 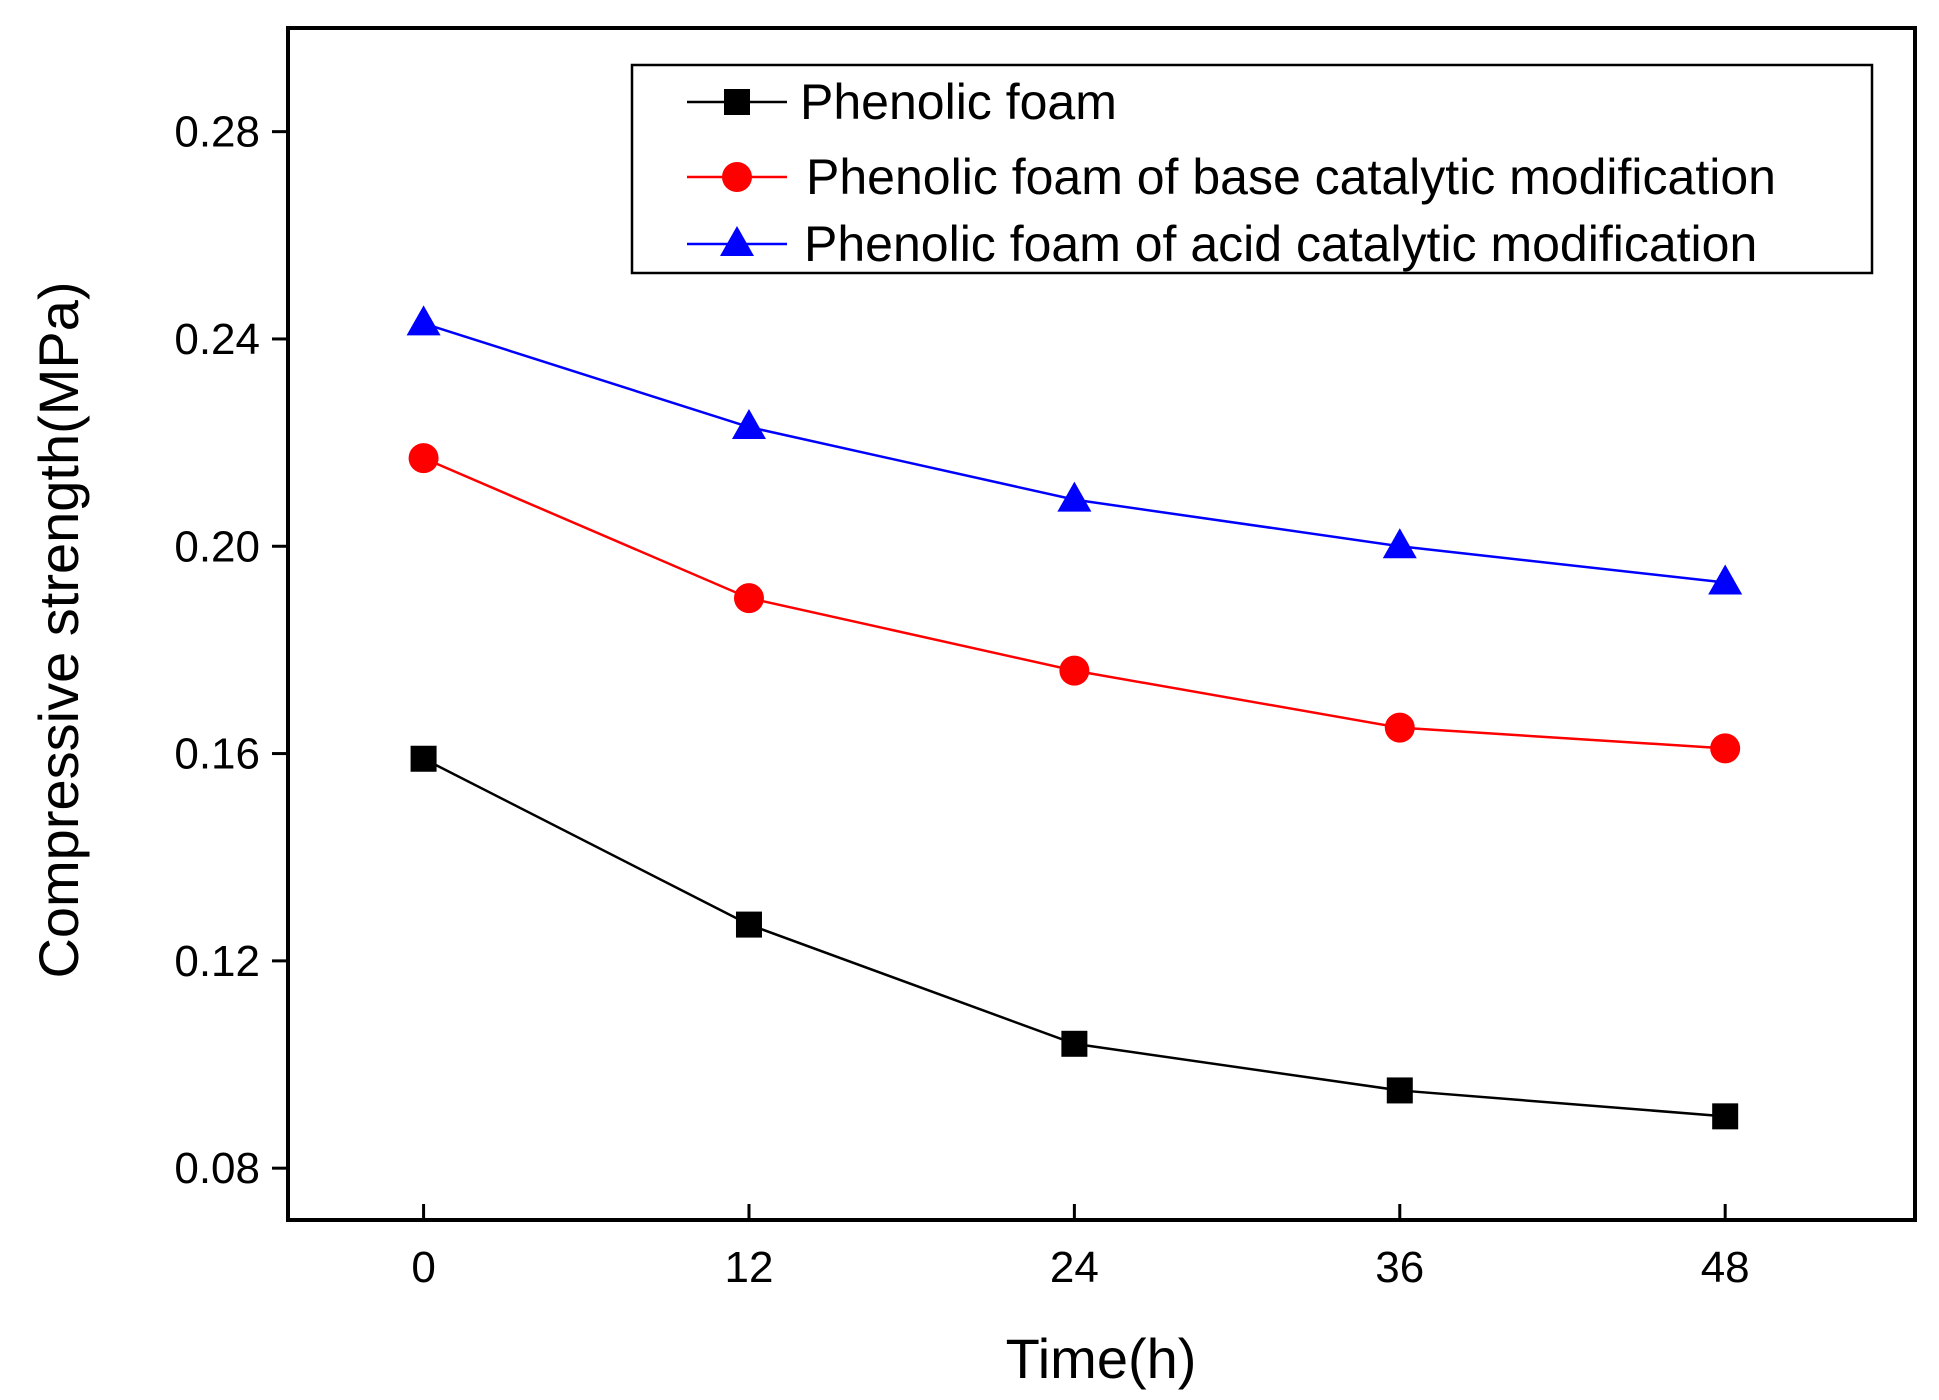 What do you see at coordinates (217, 546) in the screenshot?
I see `y-tick-label: 0.20` at bounding box center [217, 546].